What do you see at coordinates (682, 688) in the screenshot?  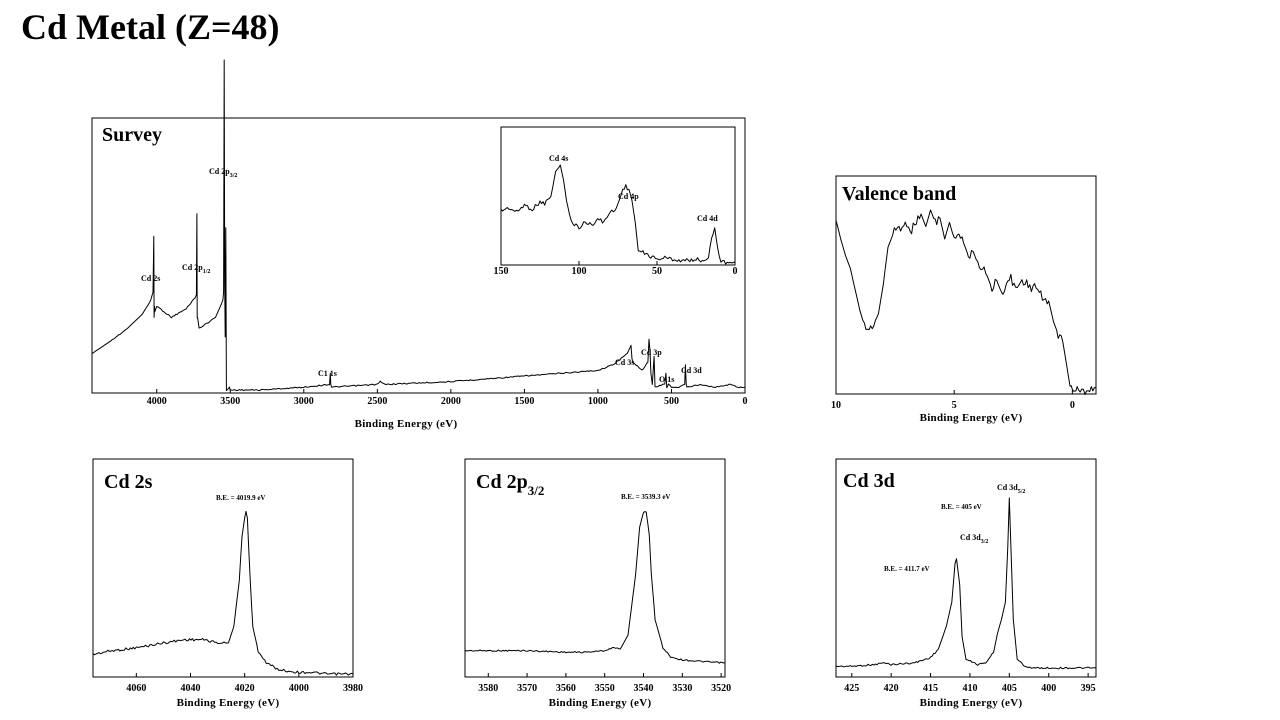 I see `cd2p32-tick-label-3530: 3530` at bounding box center [682, 688].